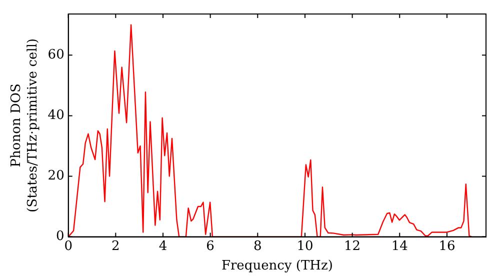  What do you see at coordinates (24, 125) in the screenshot?
I see `y-axis-title: Phonon DOS (States/THz·primitive cell)` at bounding box center [24, 125].